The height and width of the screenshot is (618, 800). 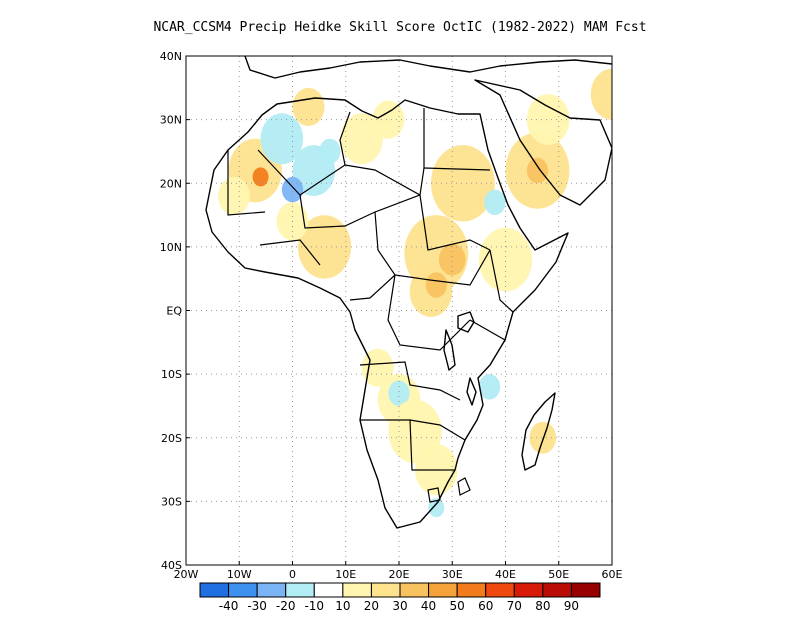 I want to click on arabia-coastline, so click(x=543, y=142).